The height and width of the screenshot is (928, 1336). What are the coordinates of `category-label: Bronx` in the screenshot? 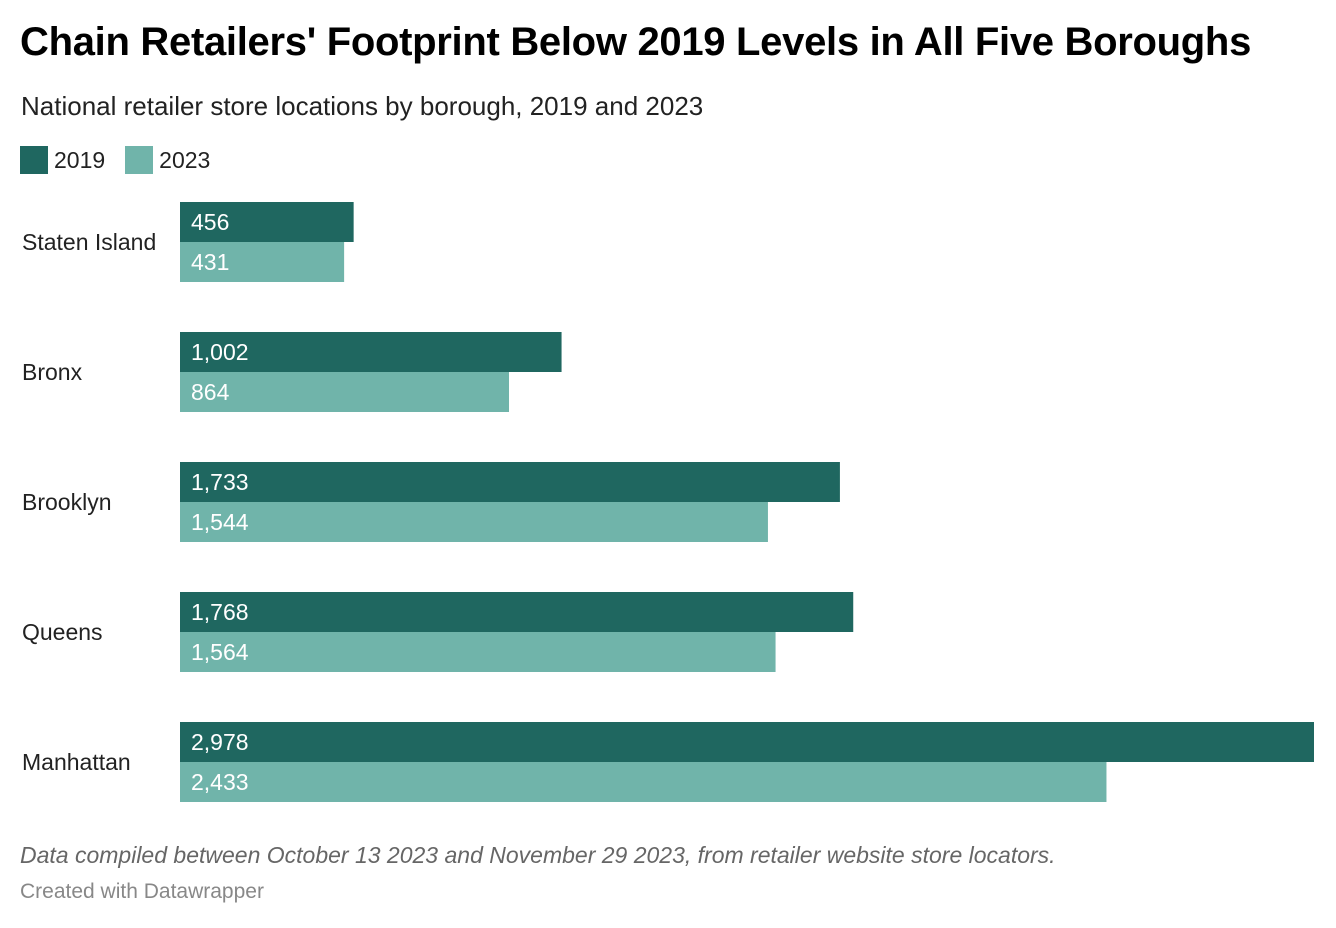 It's located at (52, 372).